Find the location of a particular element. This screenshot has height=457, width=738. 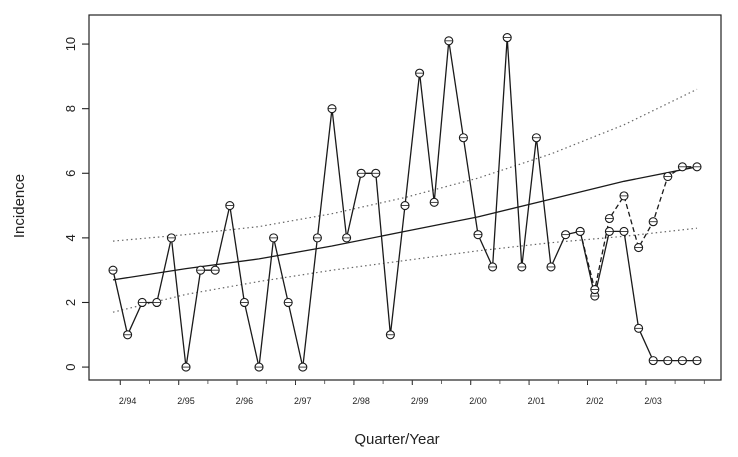

x-tick-label: 2/97 is located at coordinates (303, 401).